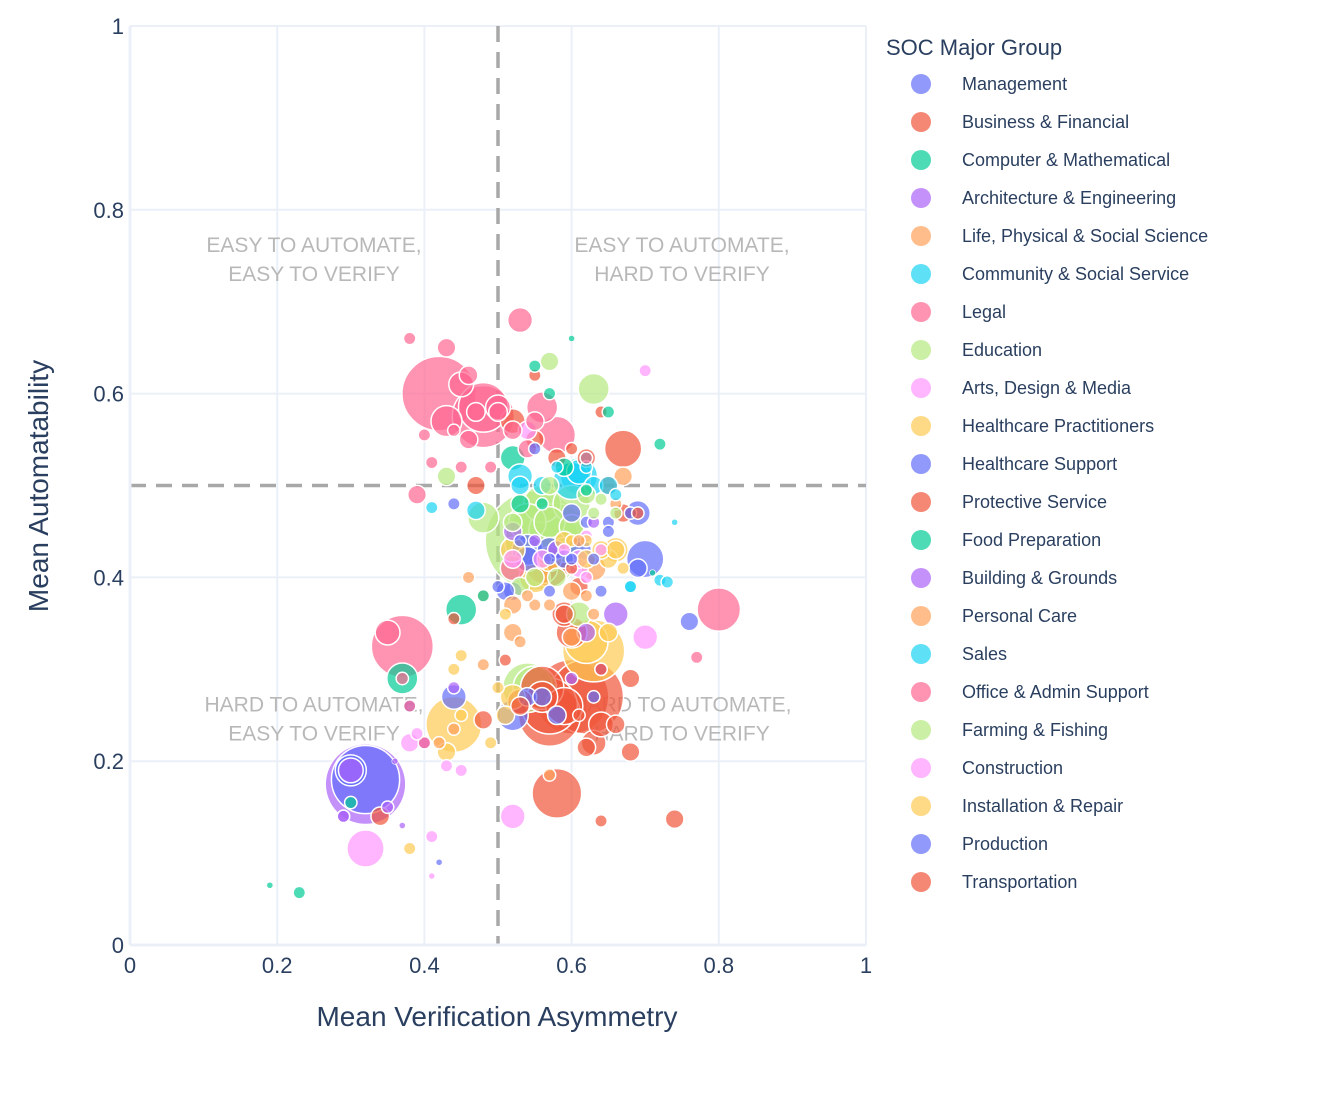 The image size is (1326, 1106). I want to click on legend-item-construction: Construction, so click(987, 768).